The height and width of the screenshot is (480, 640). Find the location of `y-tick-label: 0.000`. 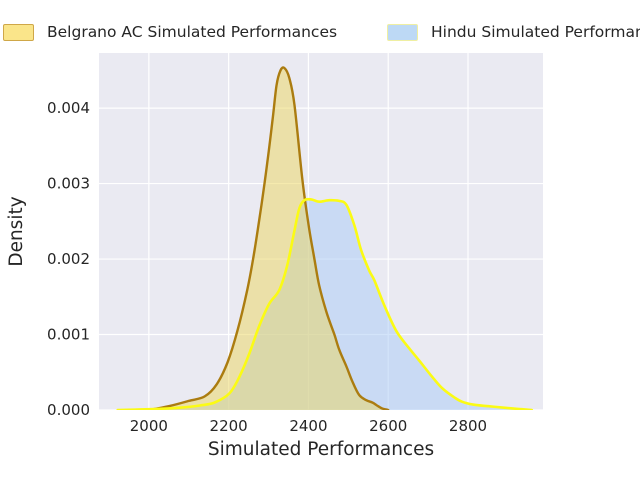

y-tick-label: 0.000 is located at coordinates (68, 410).